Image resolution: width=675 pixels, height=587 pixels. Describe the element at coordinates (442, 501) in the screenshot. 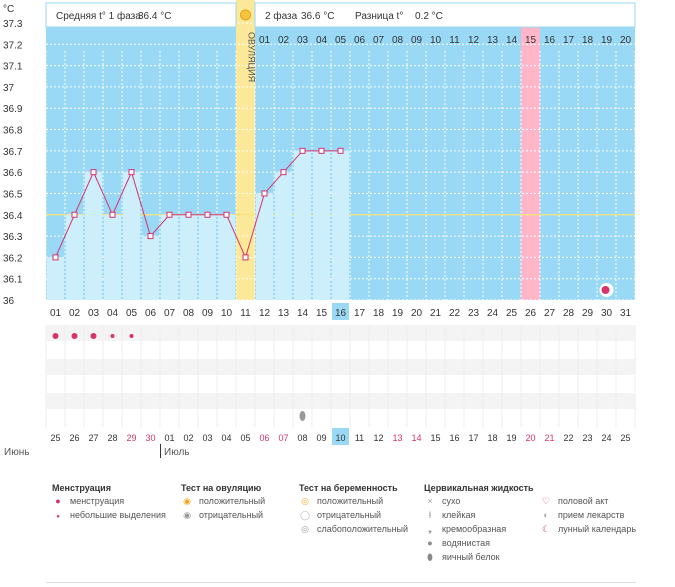

I see `legend-cervical-dry: × сухо` at that location.